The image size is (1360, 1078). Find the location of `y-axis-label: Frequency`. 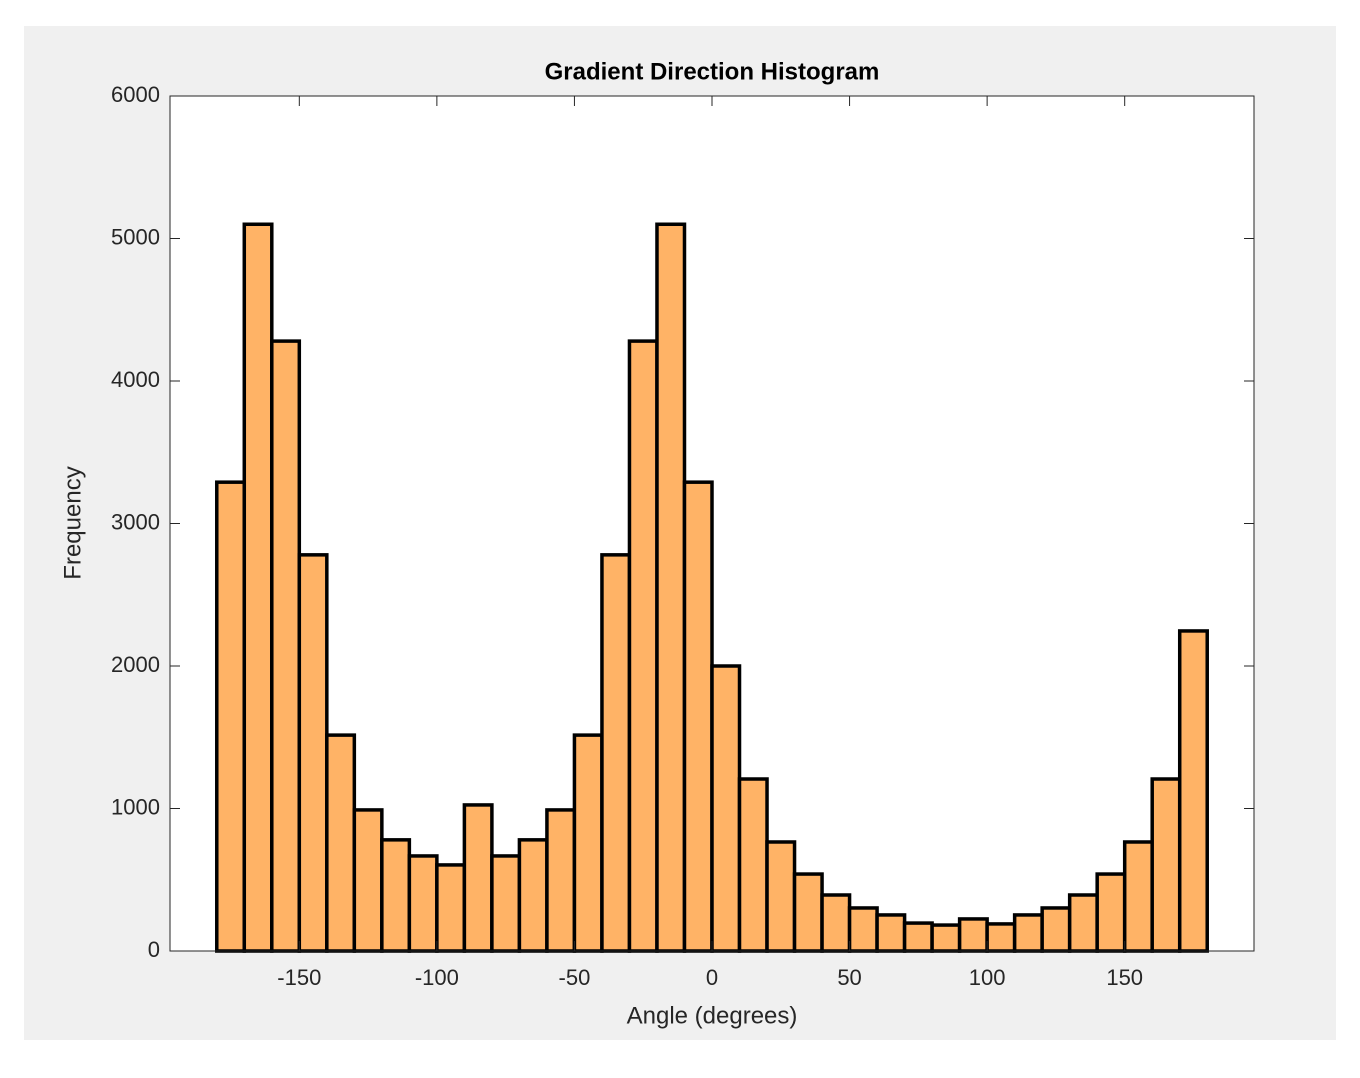

y-axis-label: Frequency is located at coordinates (72, 522).